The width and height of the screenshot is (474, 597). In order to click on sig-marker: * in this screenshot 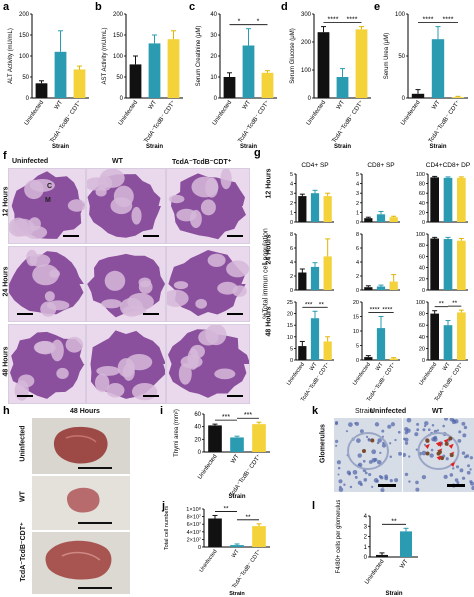, I will do `click(239, 22)`.